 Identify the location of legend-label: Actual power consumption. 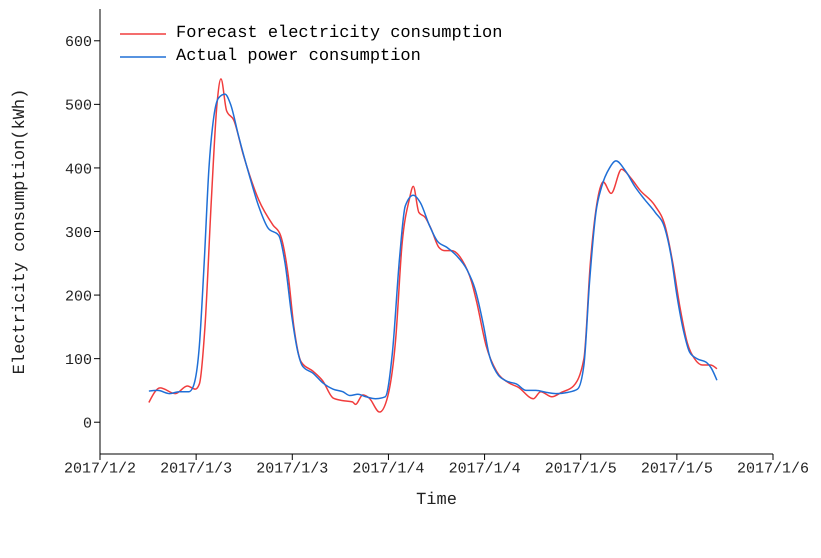
(298, 56).